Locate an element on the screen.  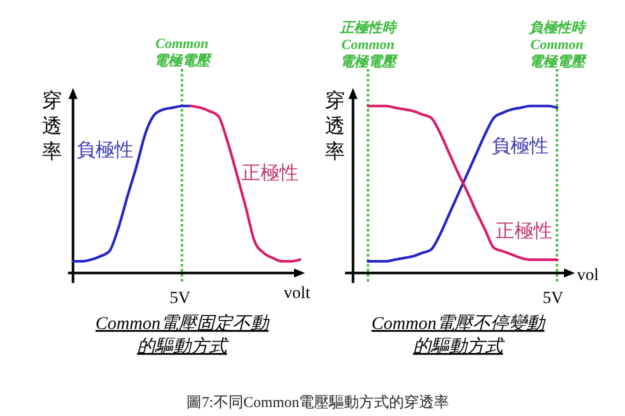
text: 負極性時Common電極電壓 is located at coordinates (558, 45).